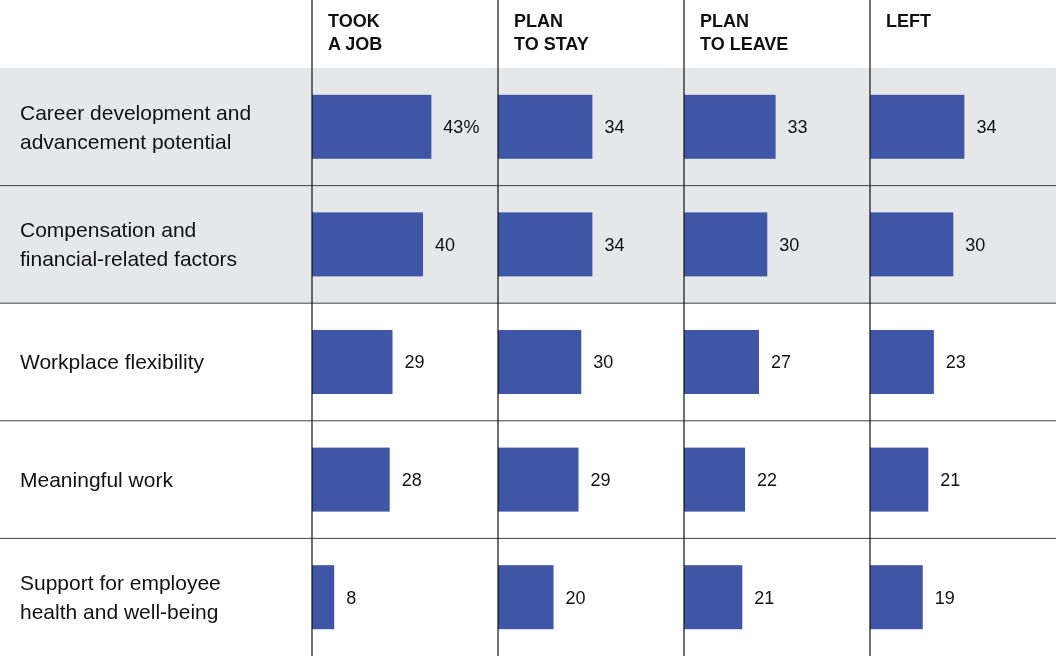 This screenshot has width=1059, height=656. What do you see at coordinates (744, 32) in the screenshot?
I see `text: PLAN TO LEAVE` at bounding box center [744, 32].